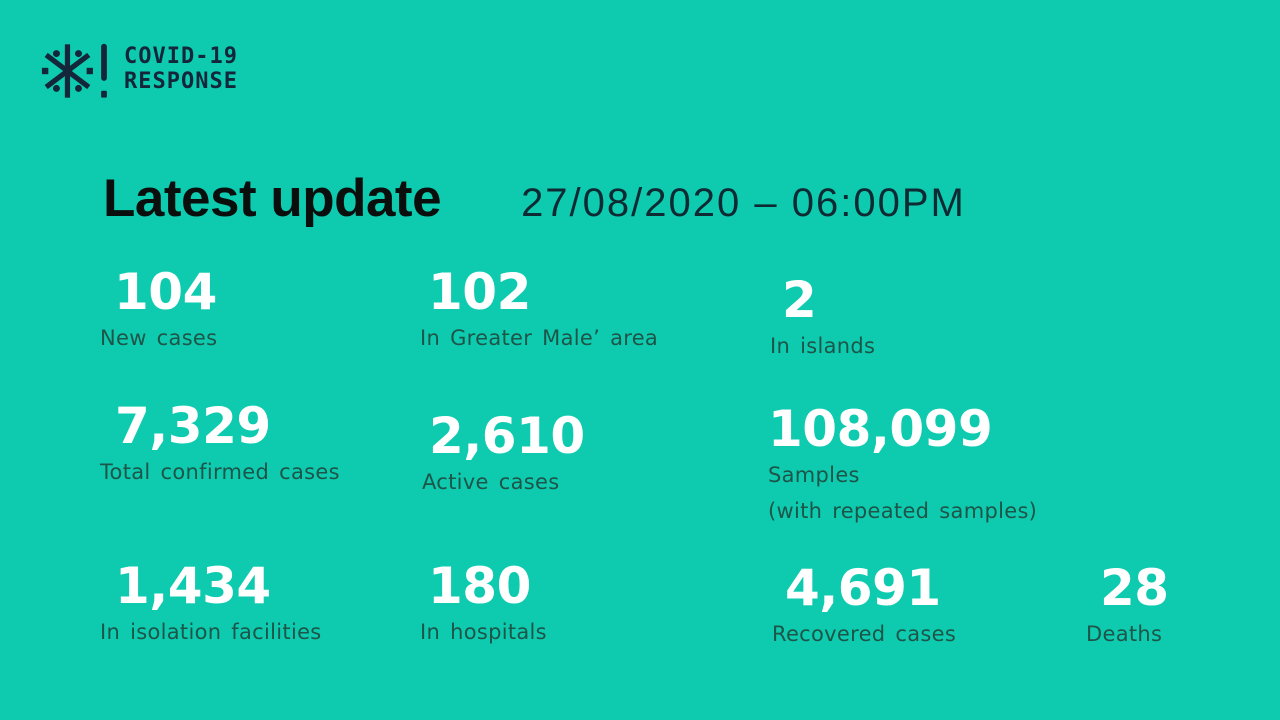 The image size is (1280, 720). Describe the element at coordinates (181, 56) in the screenshot. I see `logo-line1: COVID-19` at that location.